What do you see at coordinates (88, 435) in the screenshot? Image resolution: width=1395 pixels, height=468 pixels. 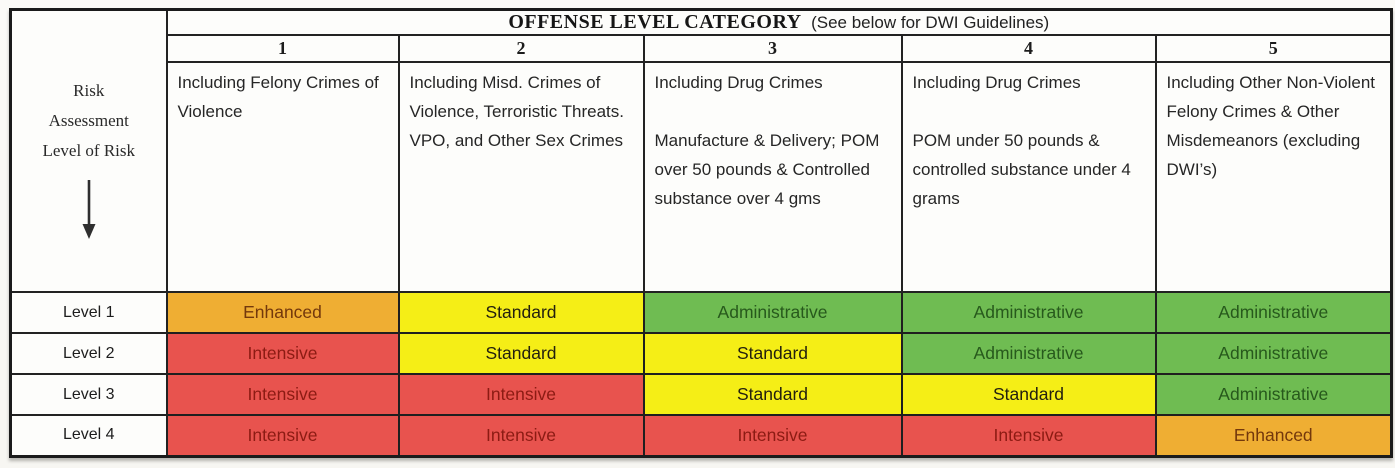 I see `row-label-level-4: Level 4` at bounding box center [88, 435].